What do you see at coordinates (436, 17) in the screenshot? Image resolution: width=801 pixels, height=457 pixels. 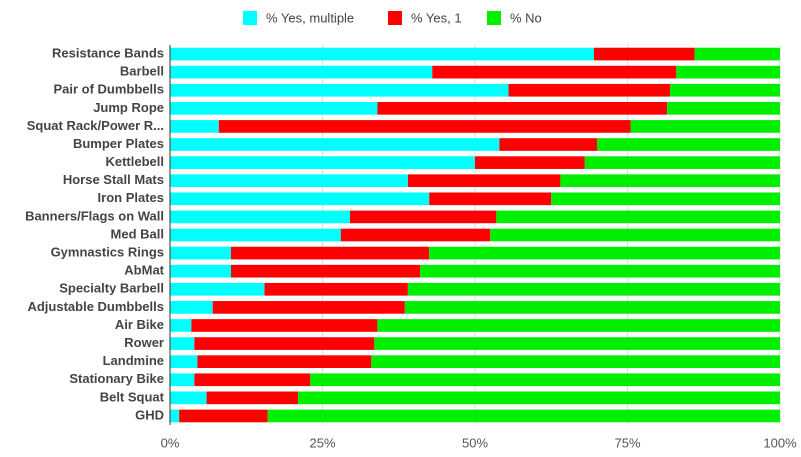 I see `legend-label-1: % Yes, 1` at bounding box center [436, 17].